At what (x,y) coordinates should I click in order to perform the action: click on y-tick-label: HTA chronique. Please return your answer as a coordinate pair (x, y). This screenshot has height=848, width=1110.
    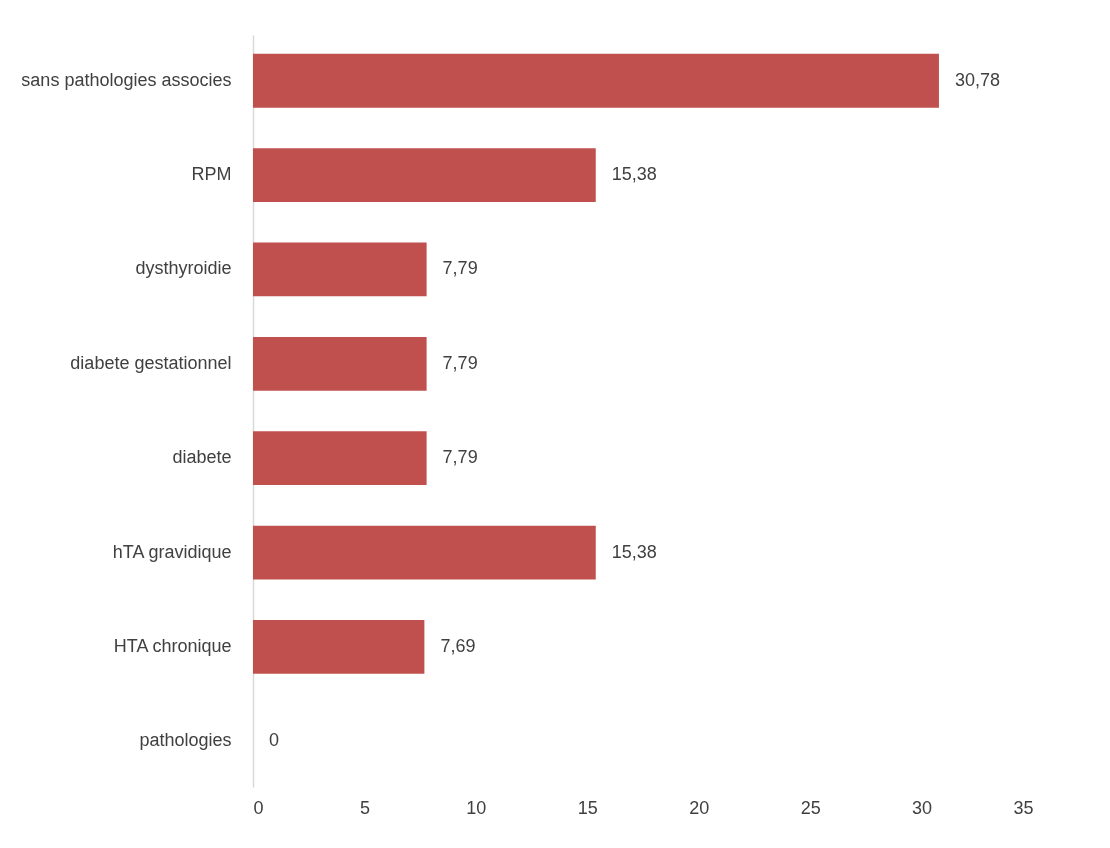
    Looking at the image, I should click on (172, 645).